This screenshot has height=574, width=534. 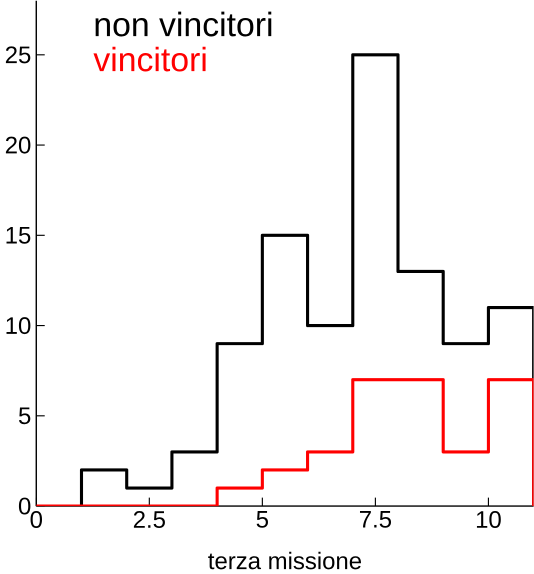 What do you see at coordinates (36, 519) in the screenshot?
I see `x-tick-label: 0` at bounding box center [36, 519].